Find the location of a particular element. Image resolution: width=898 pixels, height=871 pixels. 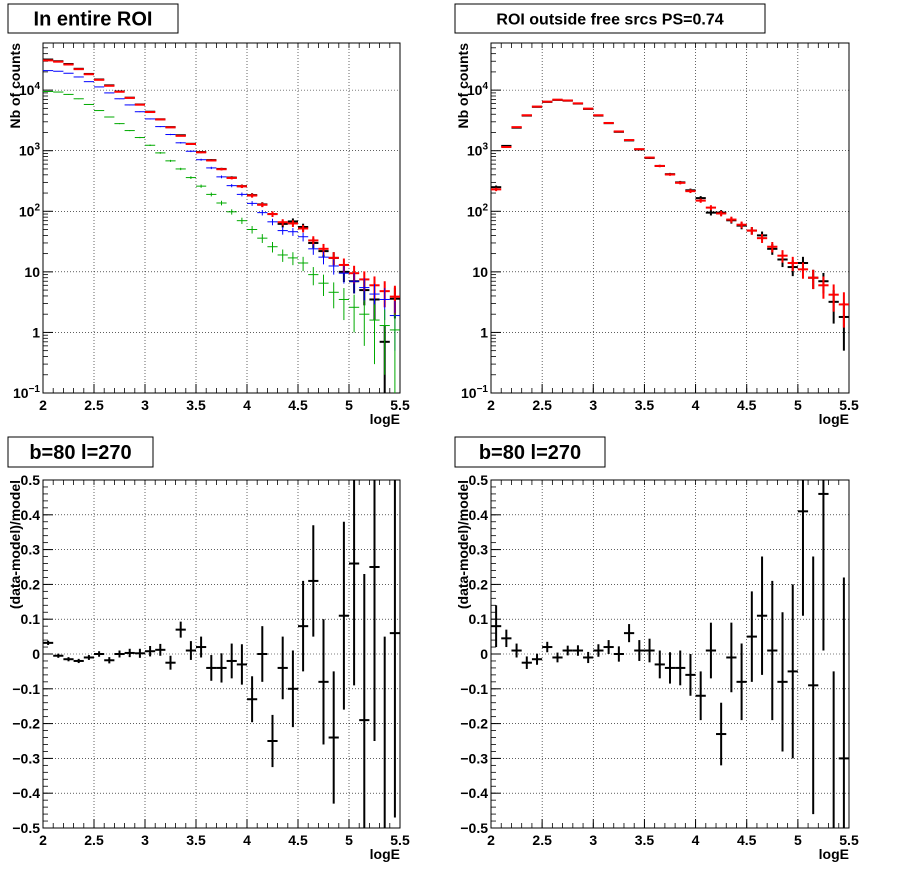

y-tick-label: 10⁴ is located at coordinates (478, 89).